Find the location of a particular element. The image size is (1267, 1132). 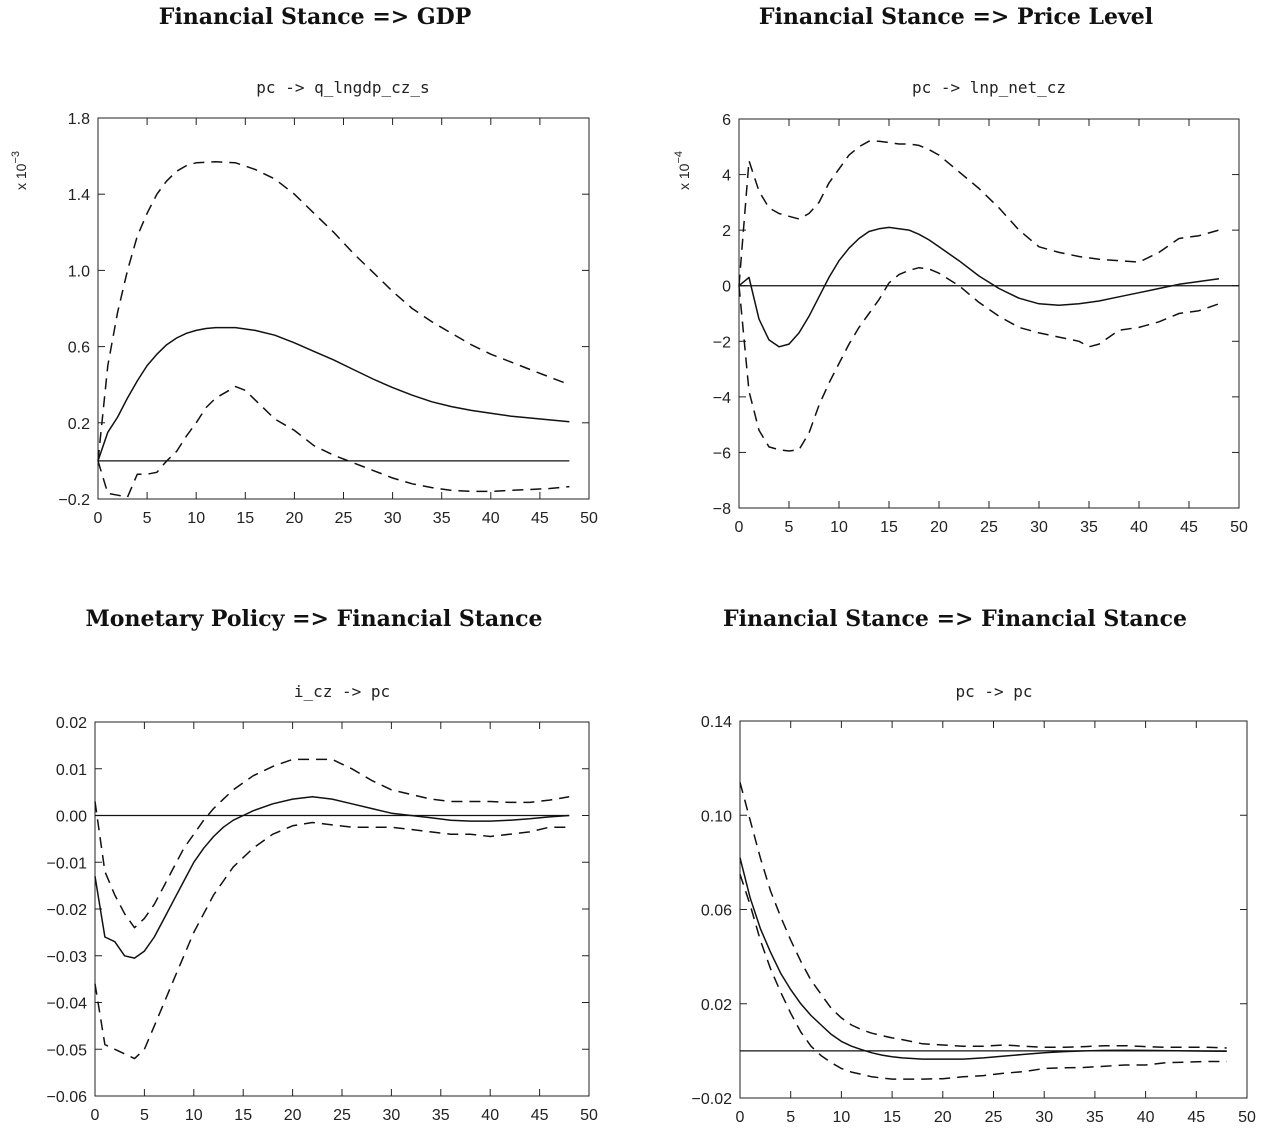

y-tick-label: 0 is located at coordinates (726, 287).